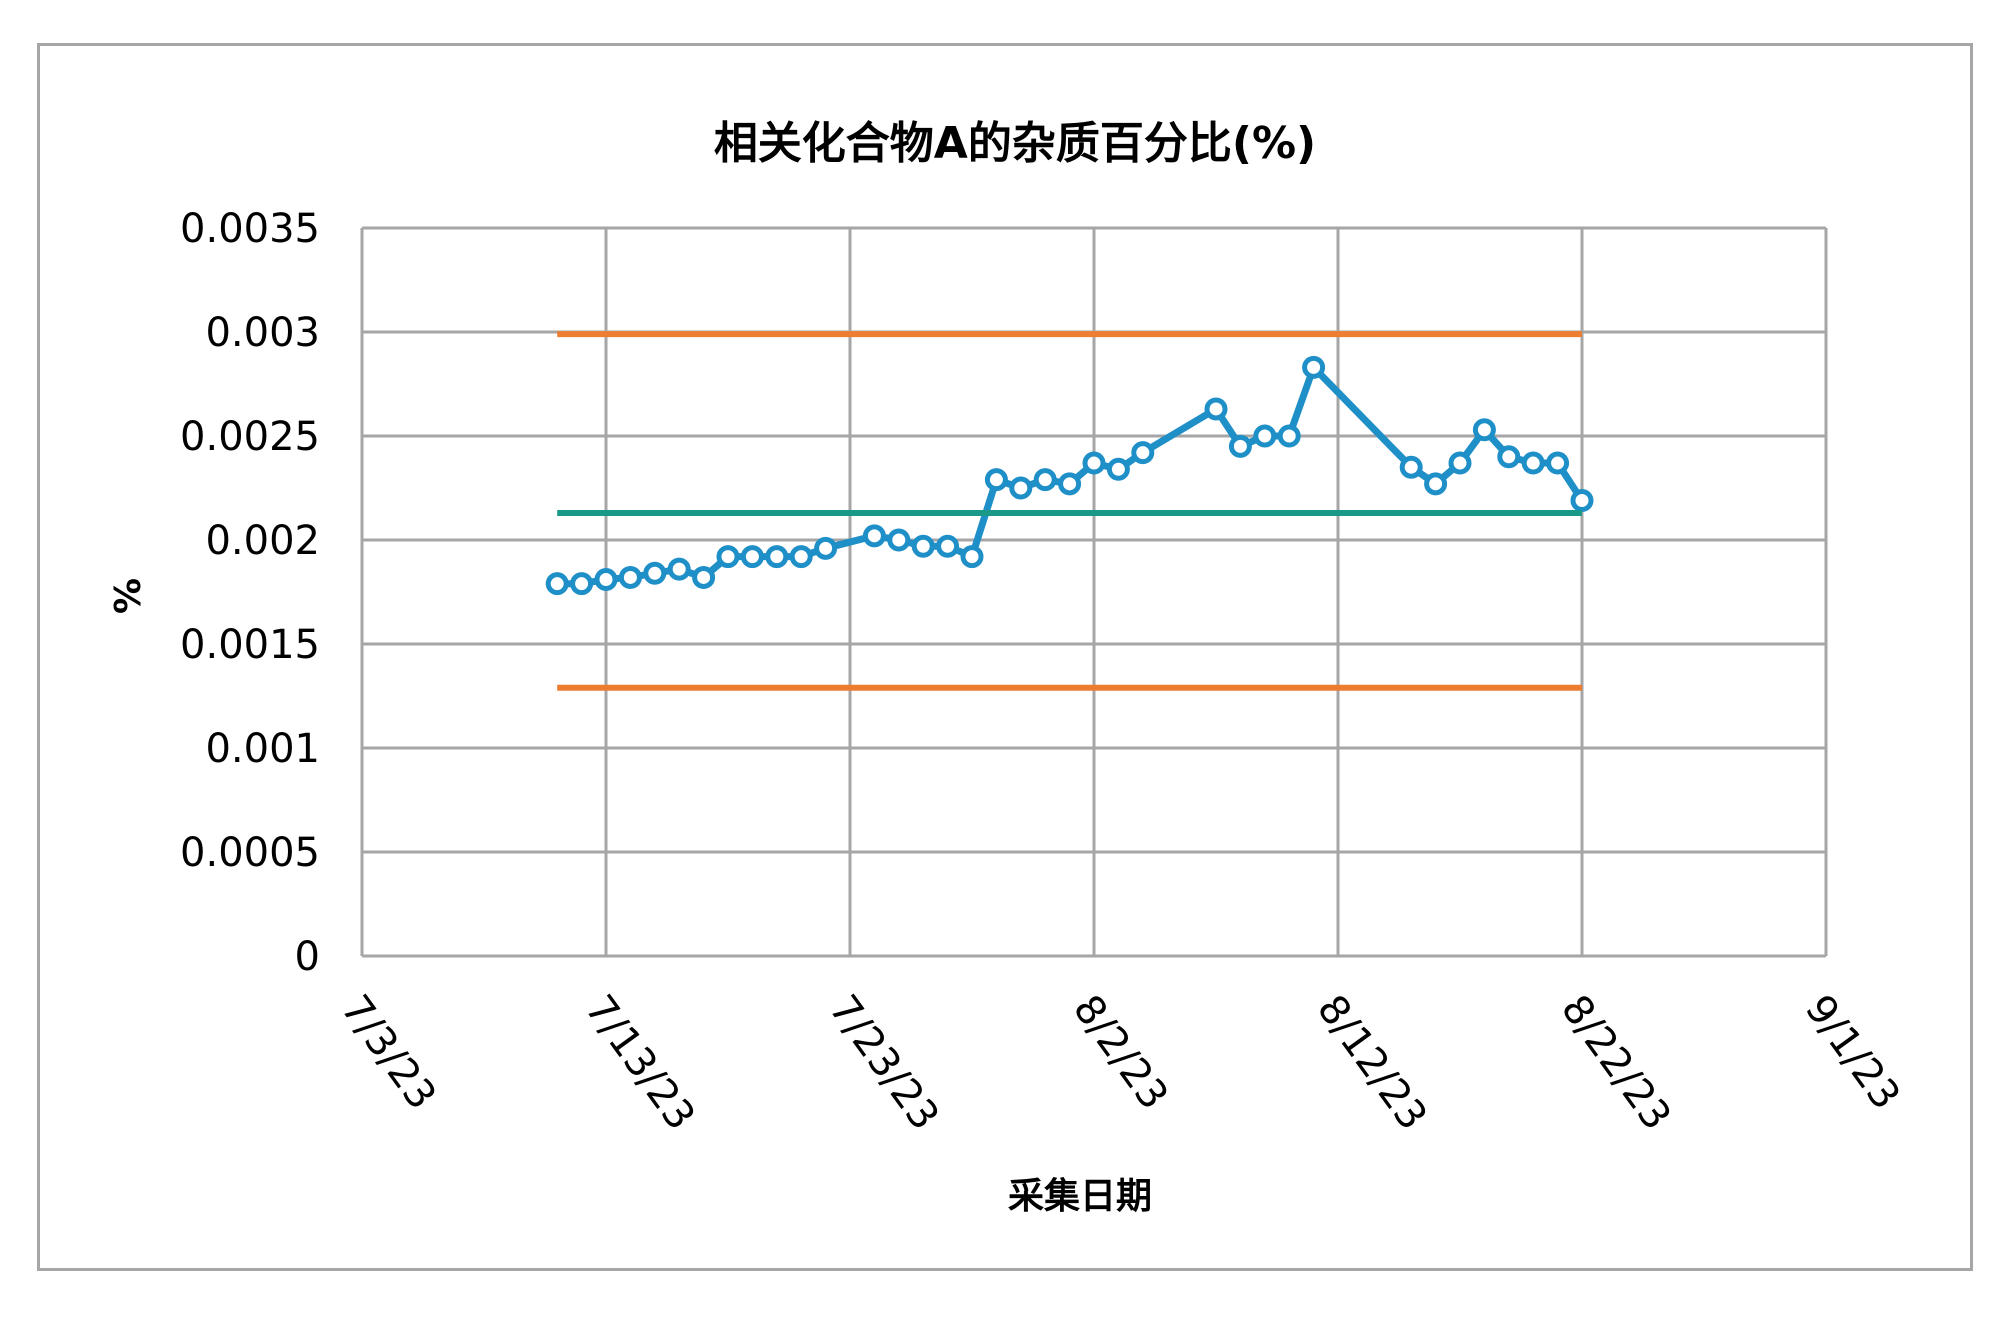 The image size is (2000, 1321). I want to click on x-tick-label: 8/12/23, so click(1372, 1063).